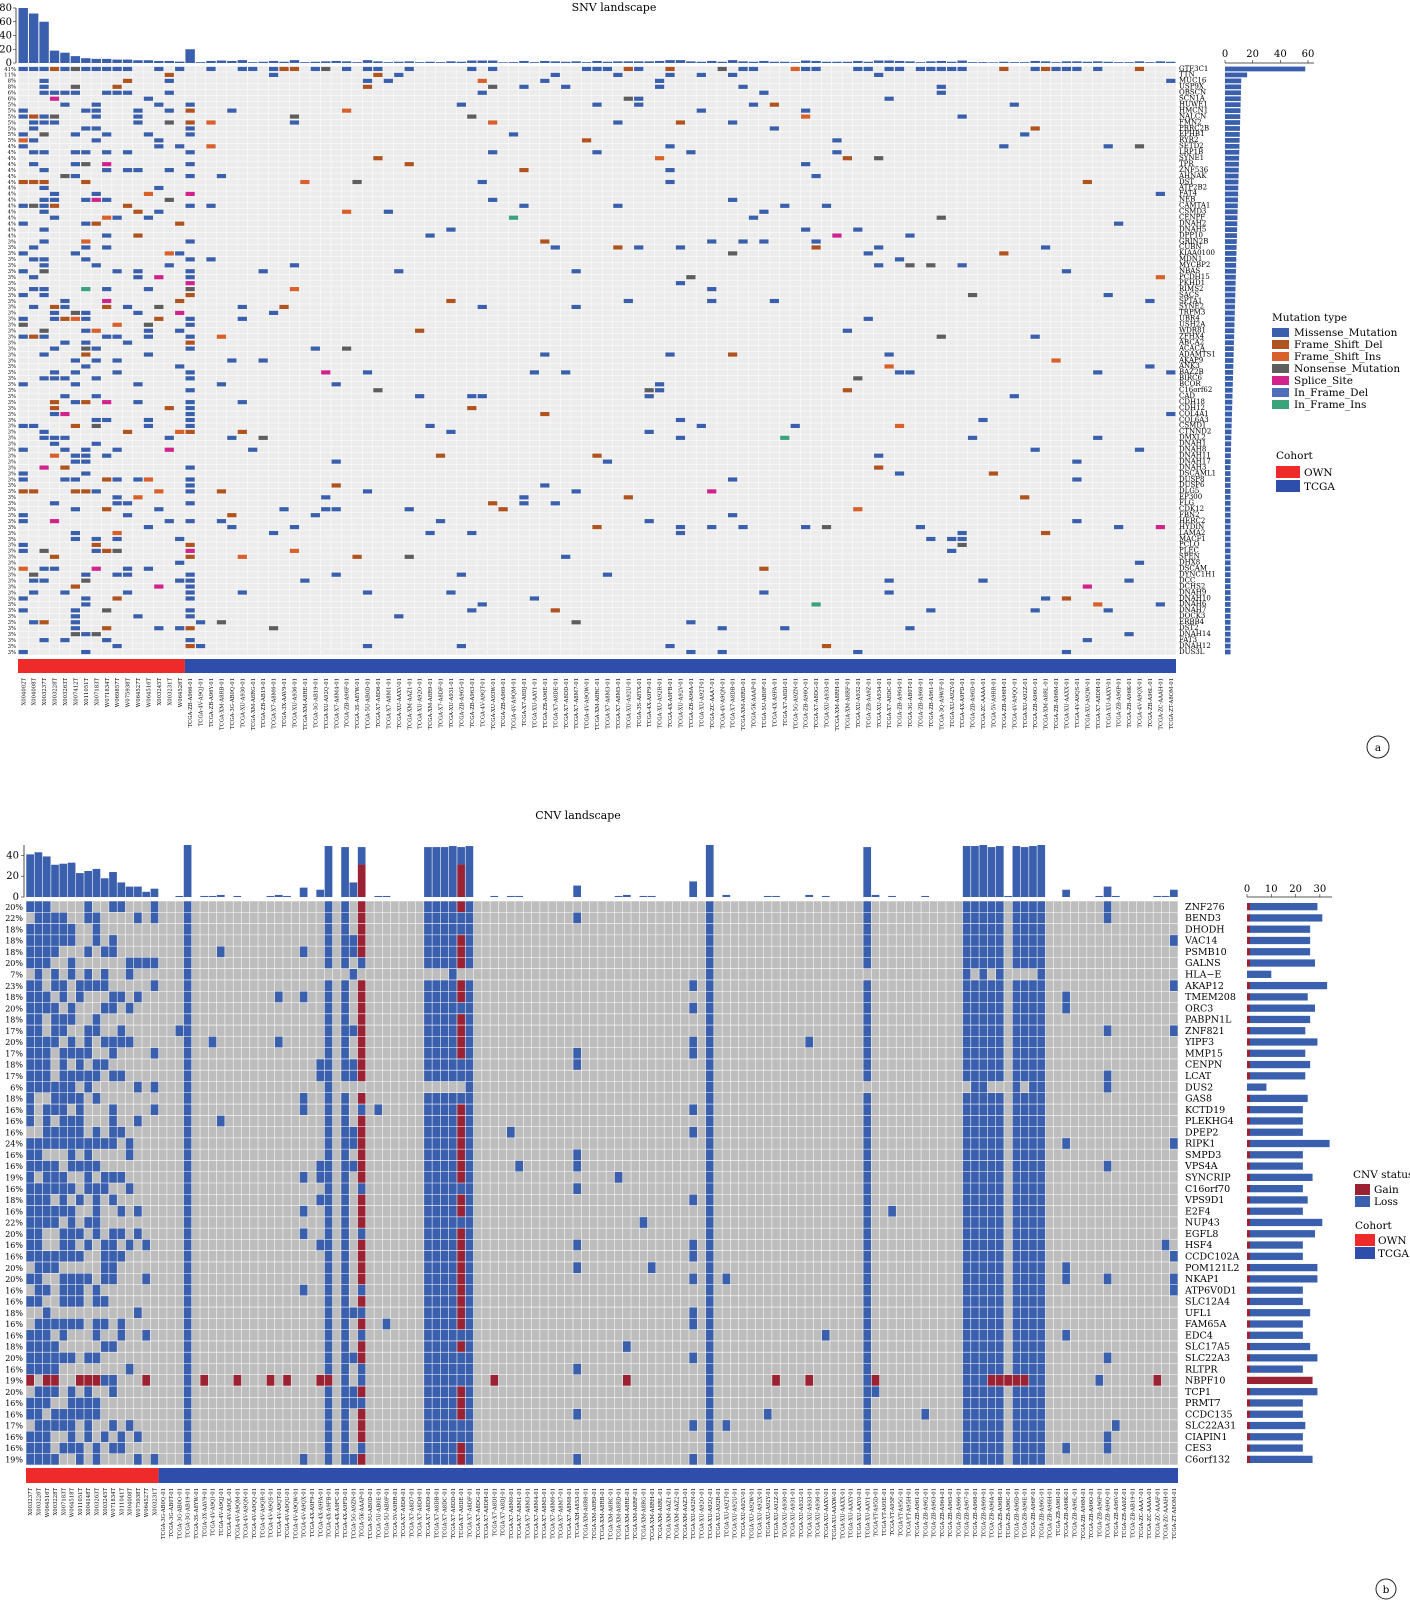 The width and height of the screenshot is (1410, 1600). What do you see at coordinates (56, 692) in the screenshot?
I see `snv-sample-label: X003228T` at bounding box center [56, 692].